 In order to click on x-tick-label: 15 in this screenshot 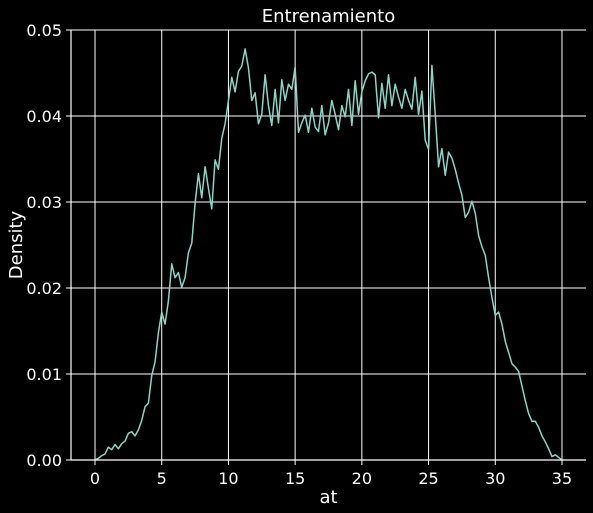, I will do `click(295, 478)`.